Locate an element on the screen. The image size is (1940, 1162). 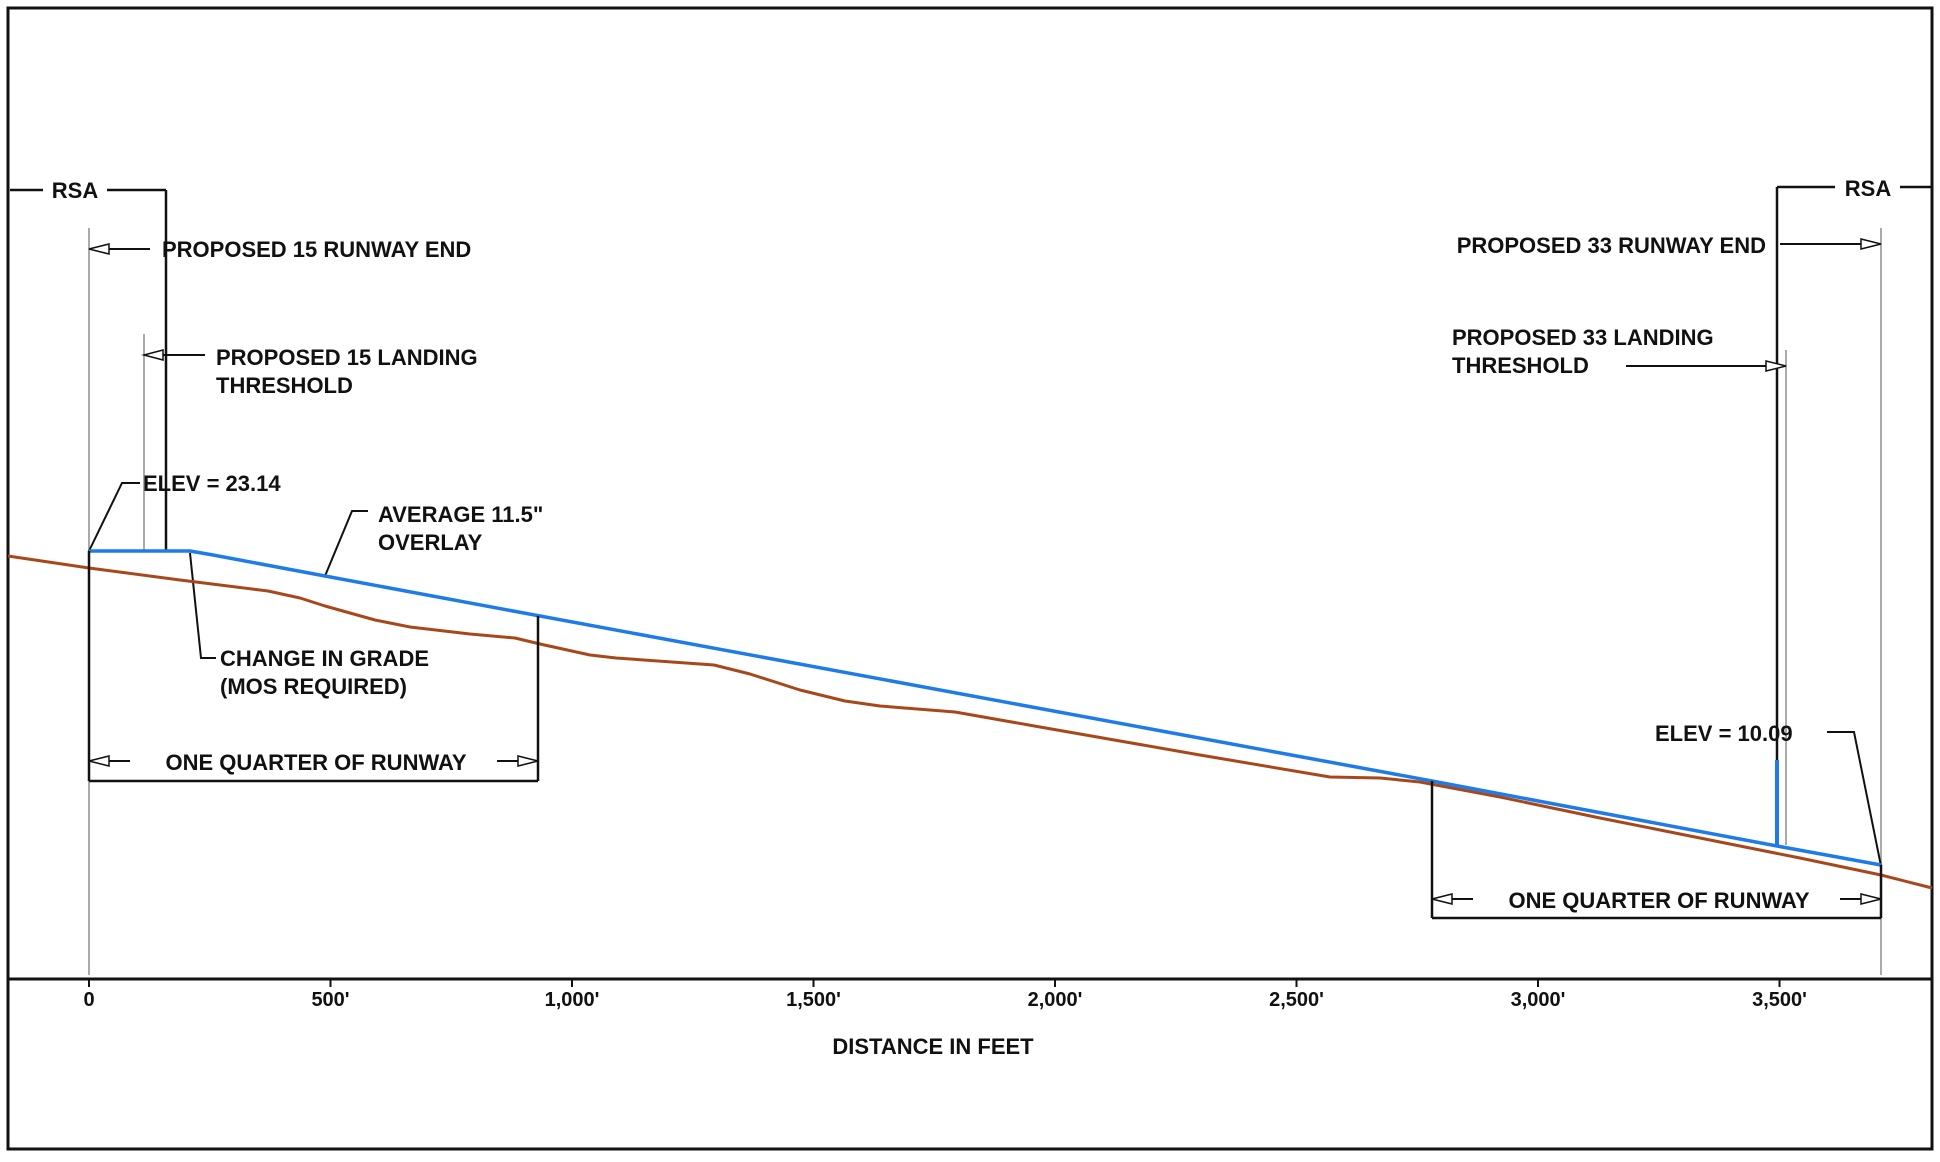
x-tick-label: 1,500' is located at coordinates (813, 1000).